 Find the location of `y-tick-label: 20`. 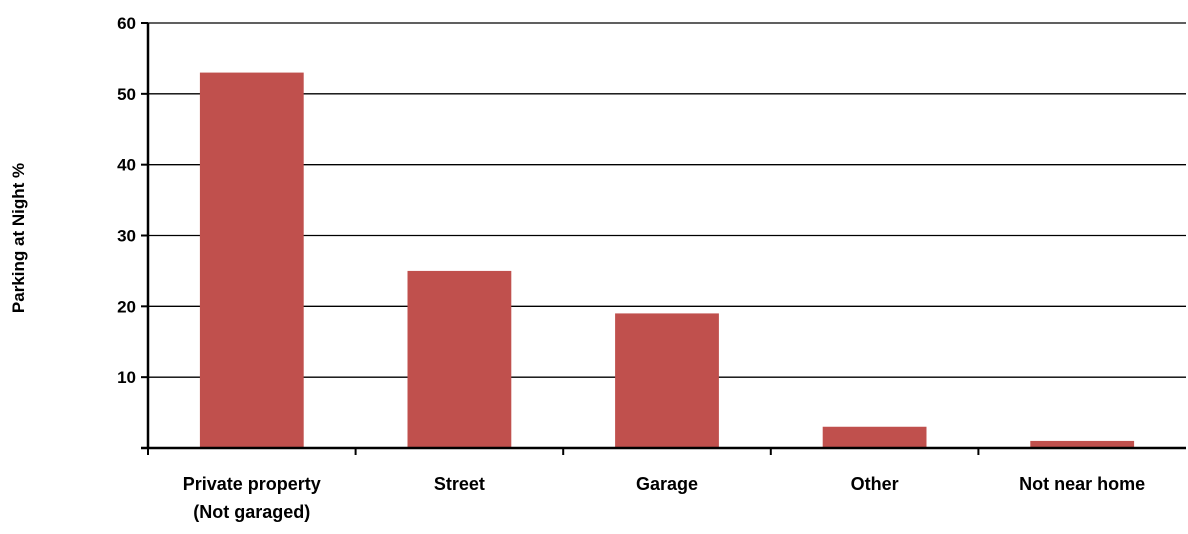

y-tick-label: 20 is located at coordinates (126, 306).